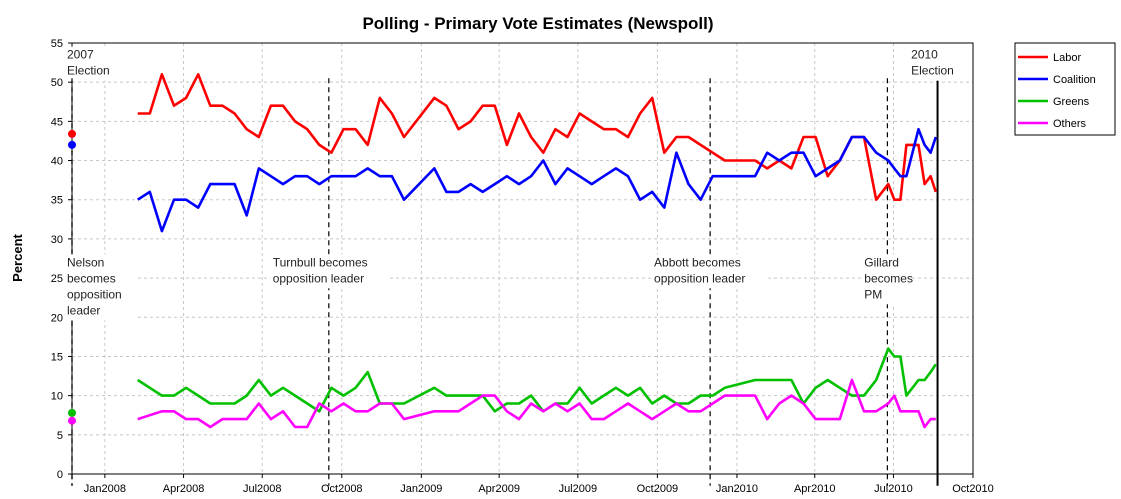 This screenshot has height=499, width=1121. I want to click on legend-box, so click(1065, 89).